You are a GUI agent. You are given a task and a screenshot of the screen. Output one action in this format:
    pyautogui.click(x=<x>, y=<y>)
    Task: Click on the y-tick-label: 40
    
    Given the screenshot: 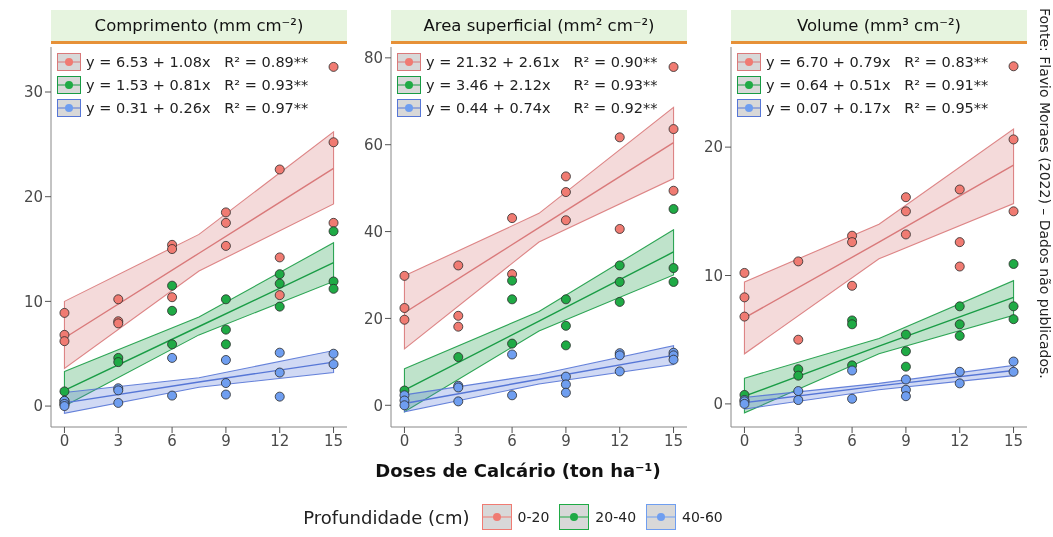 What is the action you would take?
    pyautogui.click(x=373, y=231)
    